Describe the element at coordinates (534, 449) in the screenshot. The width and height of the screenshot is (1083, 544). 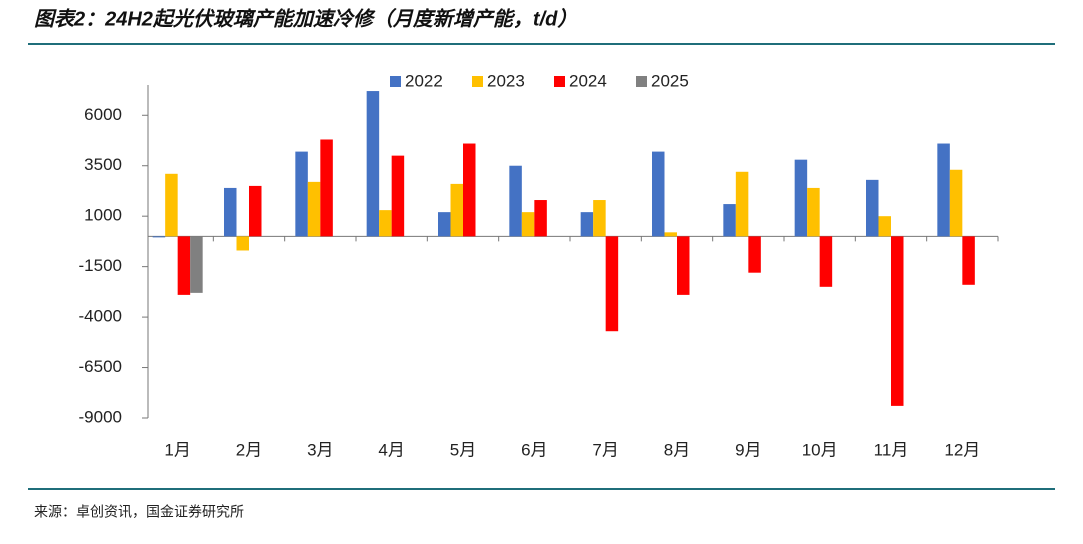
I see `x-tick-label: 6月` at that location.